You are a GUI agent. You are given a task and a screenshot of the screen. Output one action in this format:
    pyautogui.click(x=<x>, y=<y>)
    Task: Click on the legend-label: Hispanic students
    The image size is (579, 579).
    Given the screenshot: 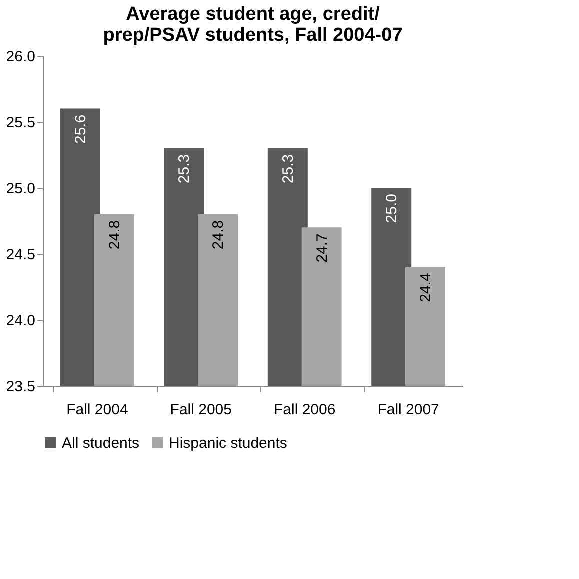 What is the action you would take?
    pyautogui.click(x=228, y=443)
    